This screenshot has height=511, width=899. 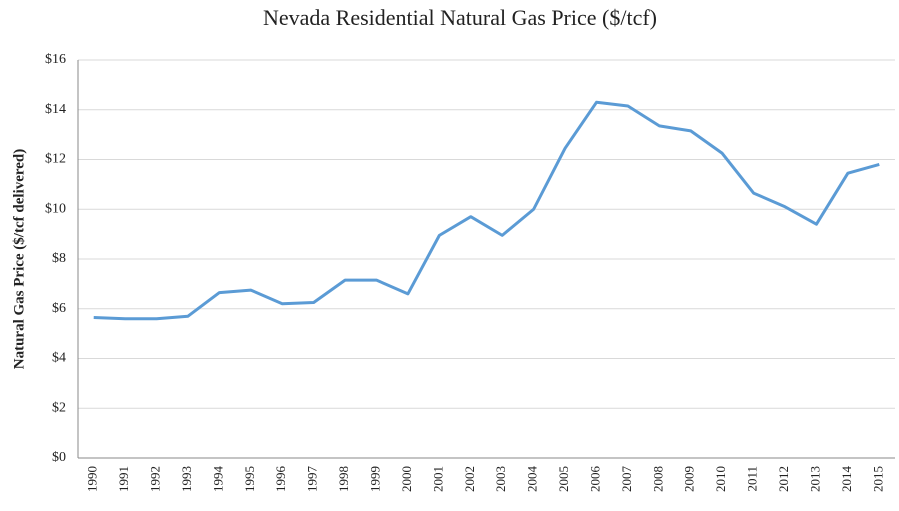 I want to click on x-tick-label: 1996, so click(x=280, y=479).